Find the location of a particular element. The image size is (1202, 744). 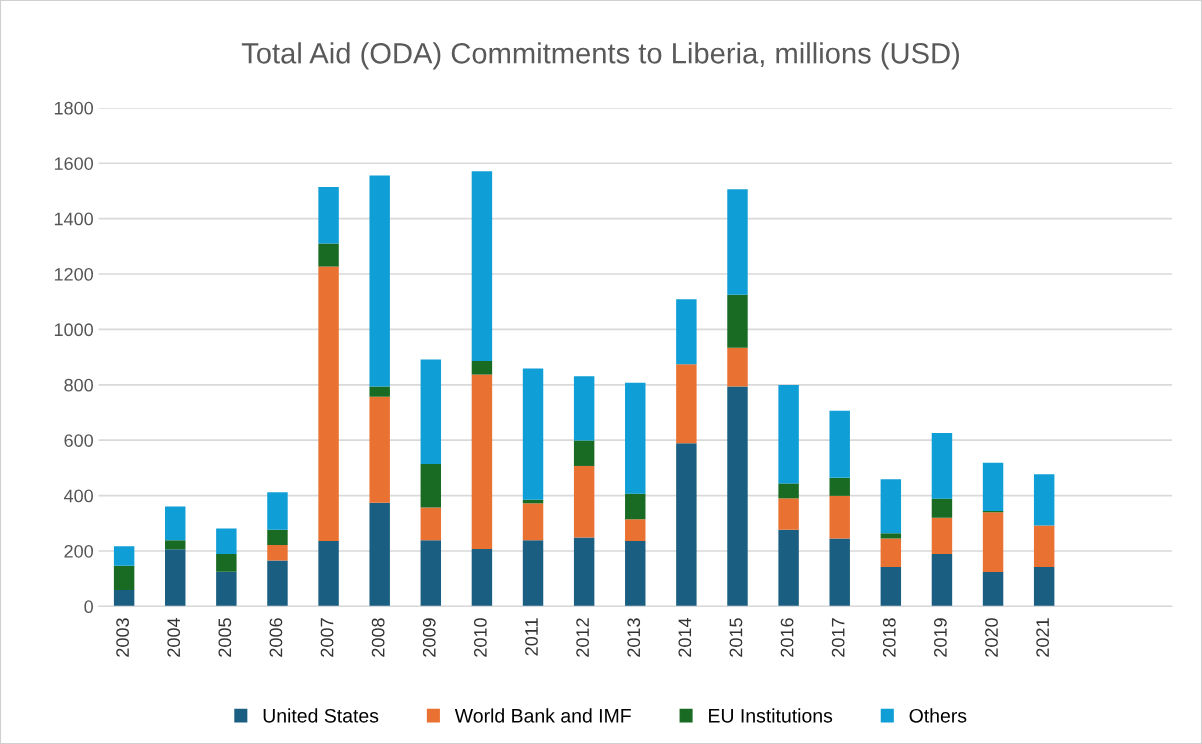

x-tick-label: 2019 is located at coordinates (940, 637).